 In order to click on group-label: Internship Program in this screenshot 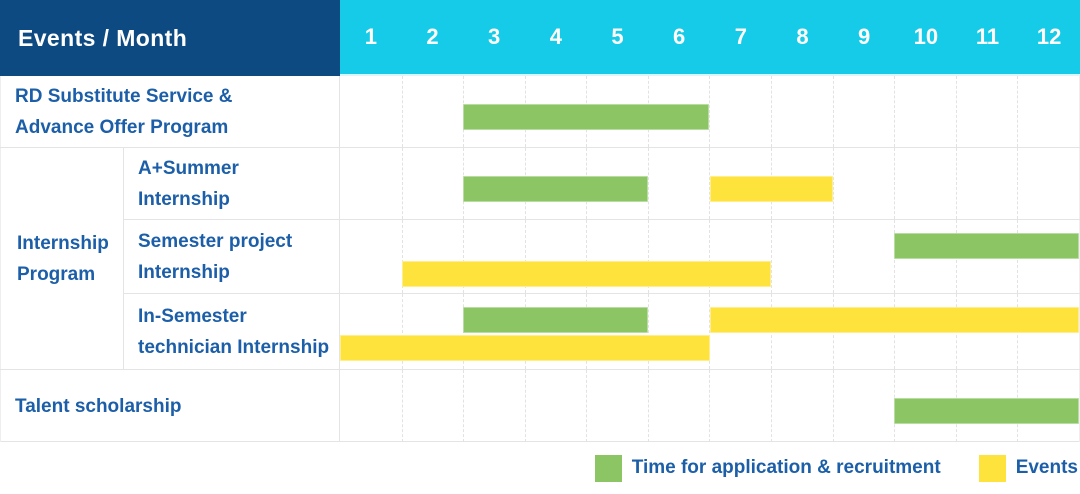, I will do `click(62, 258)`.